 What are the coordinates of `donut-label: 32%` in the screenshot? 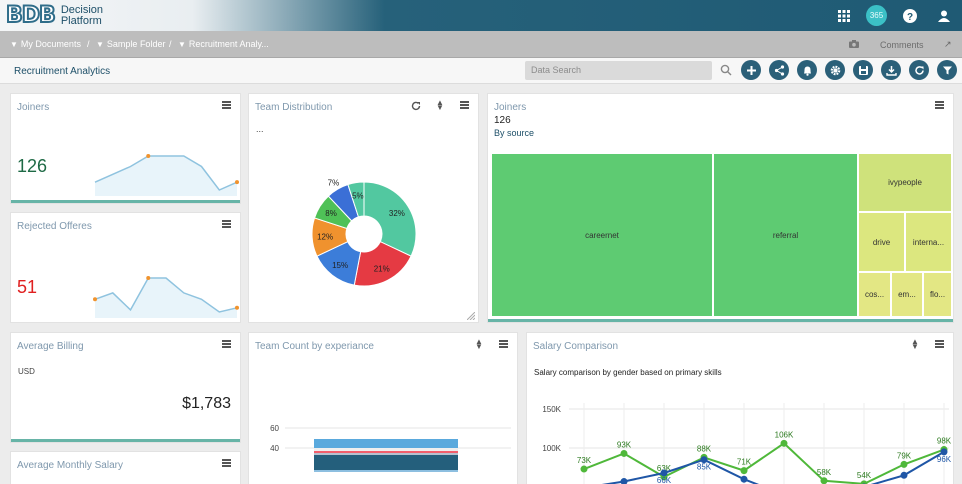 It's located at (397, 213).